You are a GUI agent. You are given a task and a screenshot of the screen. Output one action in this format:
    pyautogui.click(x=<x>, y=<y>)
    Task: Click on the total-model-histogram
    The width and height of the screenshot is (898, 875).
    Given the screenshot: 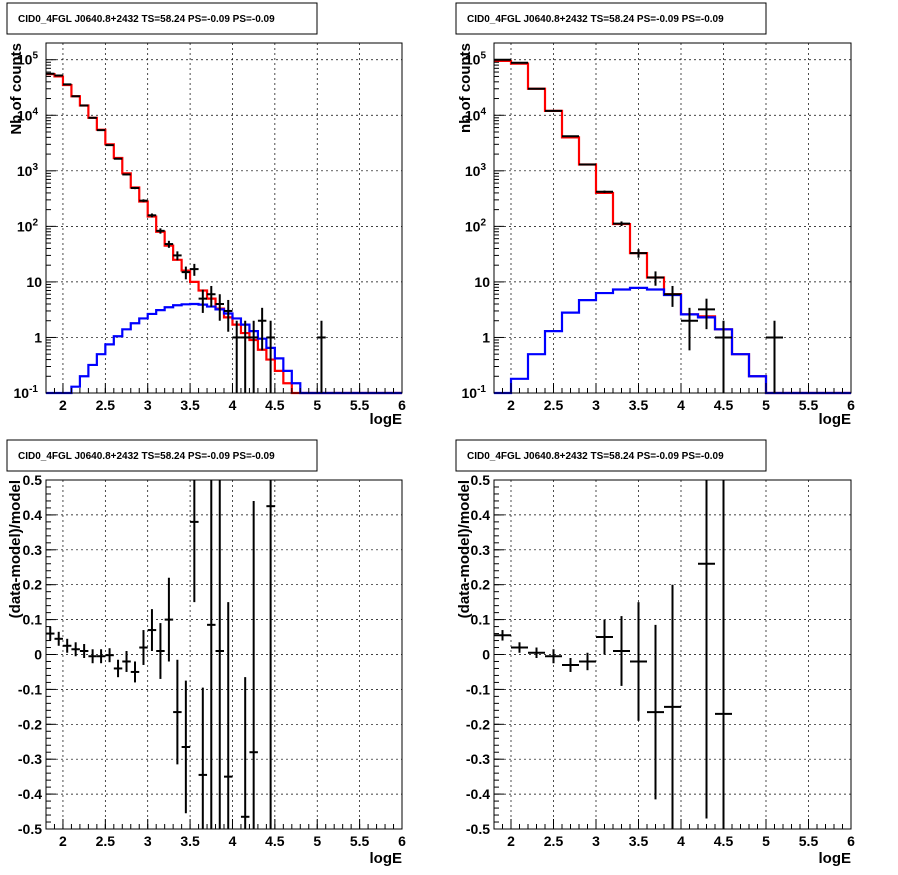 What is the action you would take?
    pyautogui.click(x=224, y=234)
    